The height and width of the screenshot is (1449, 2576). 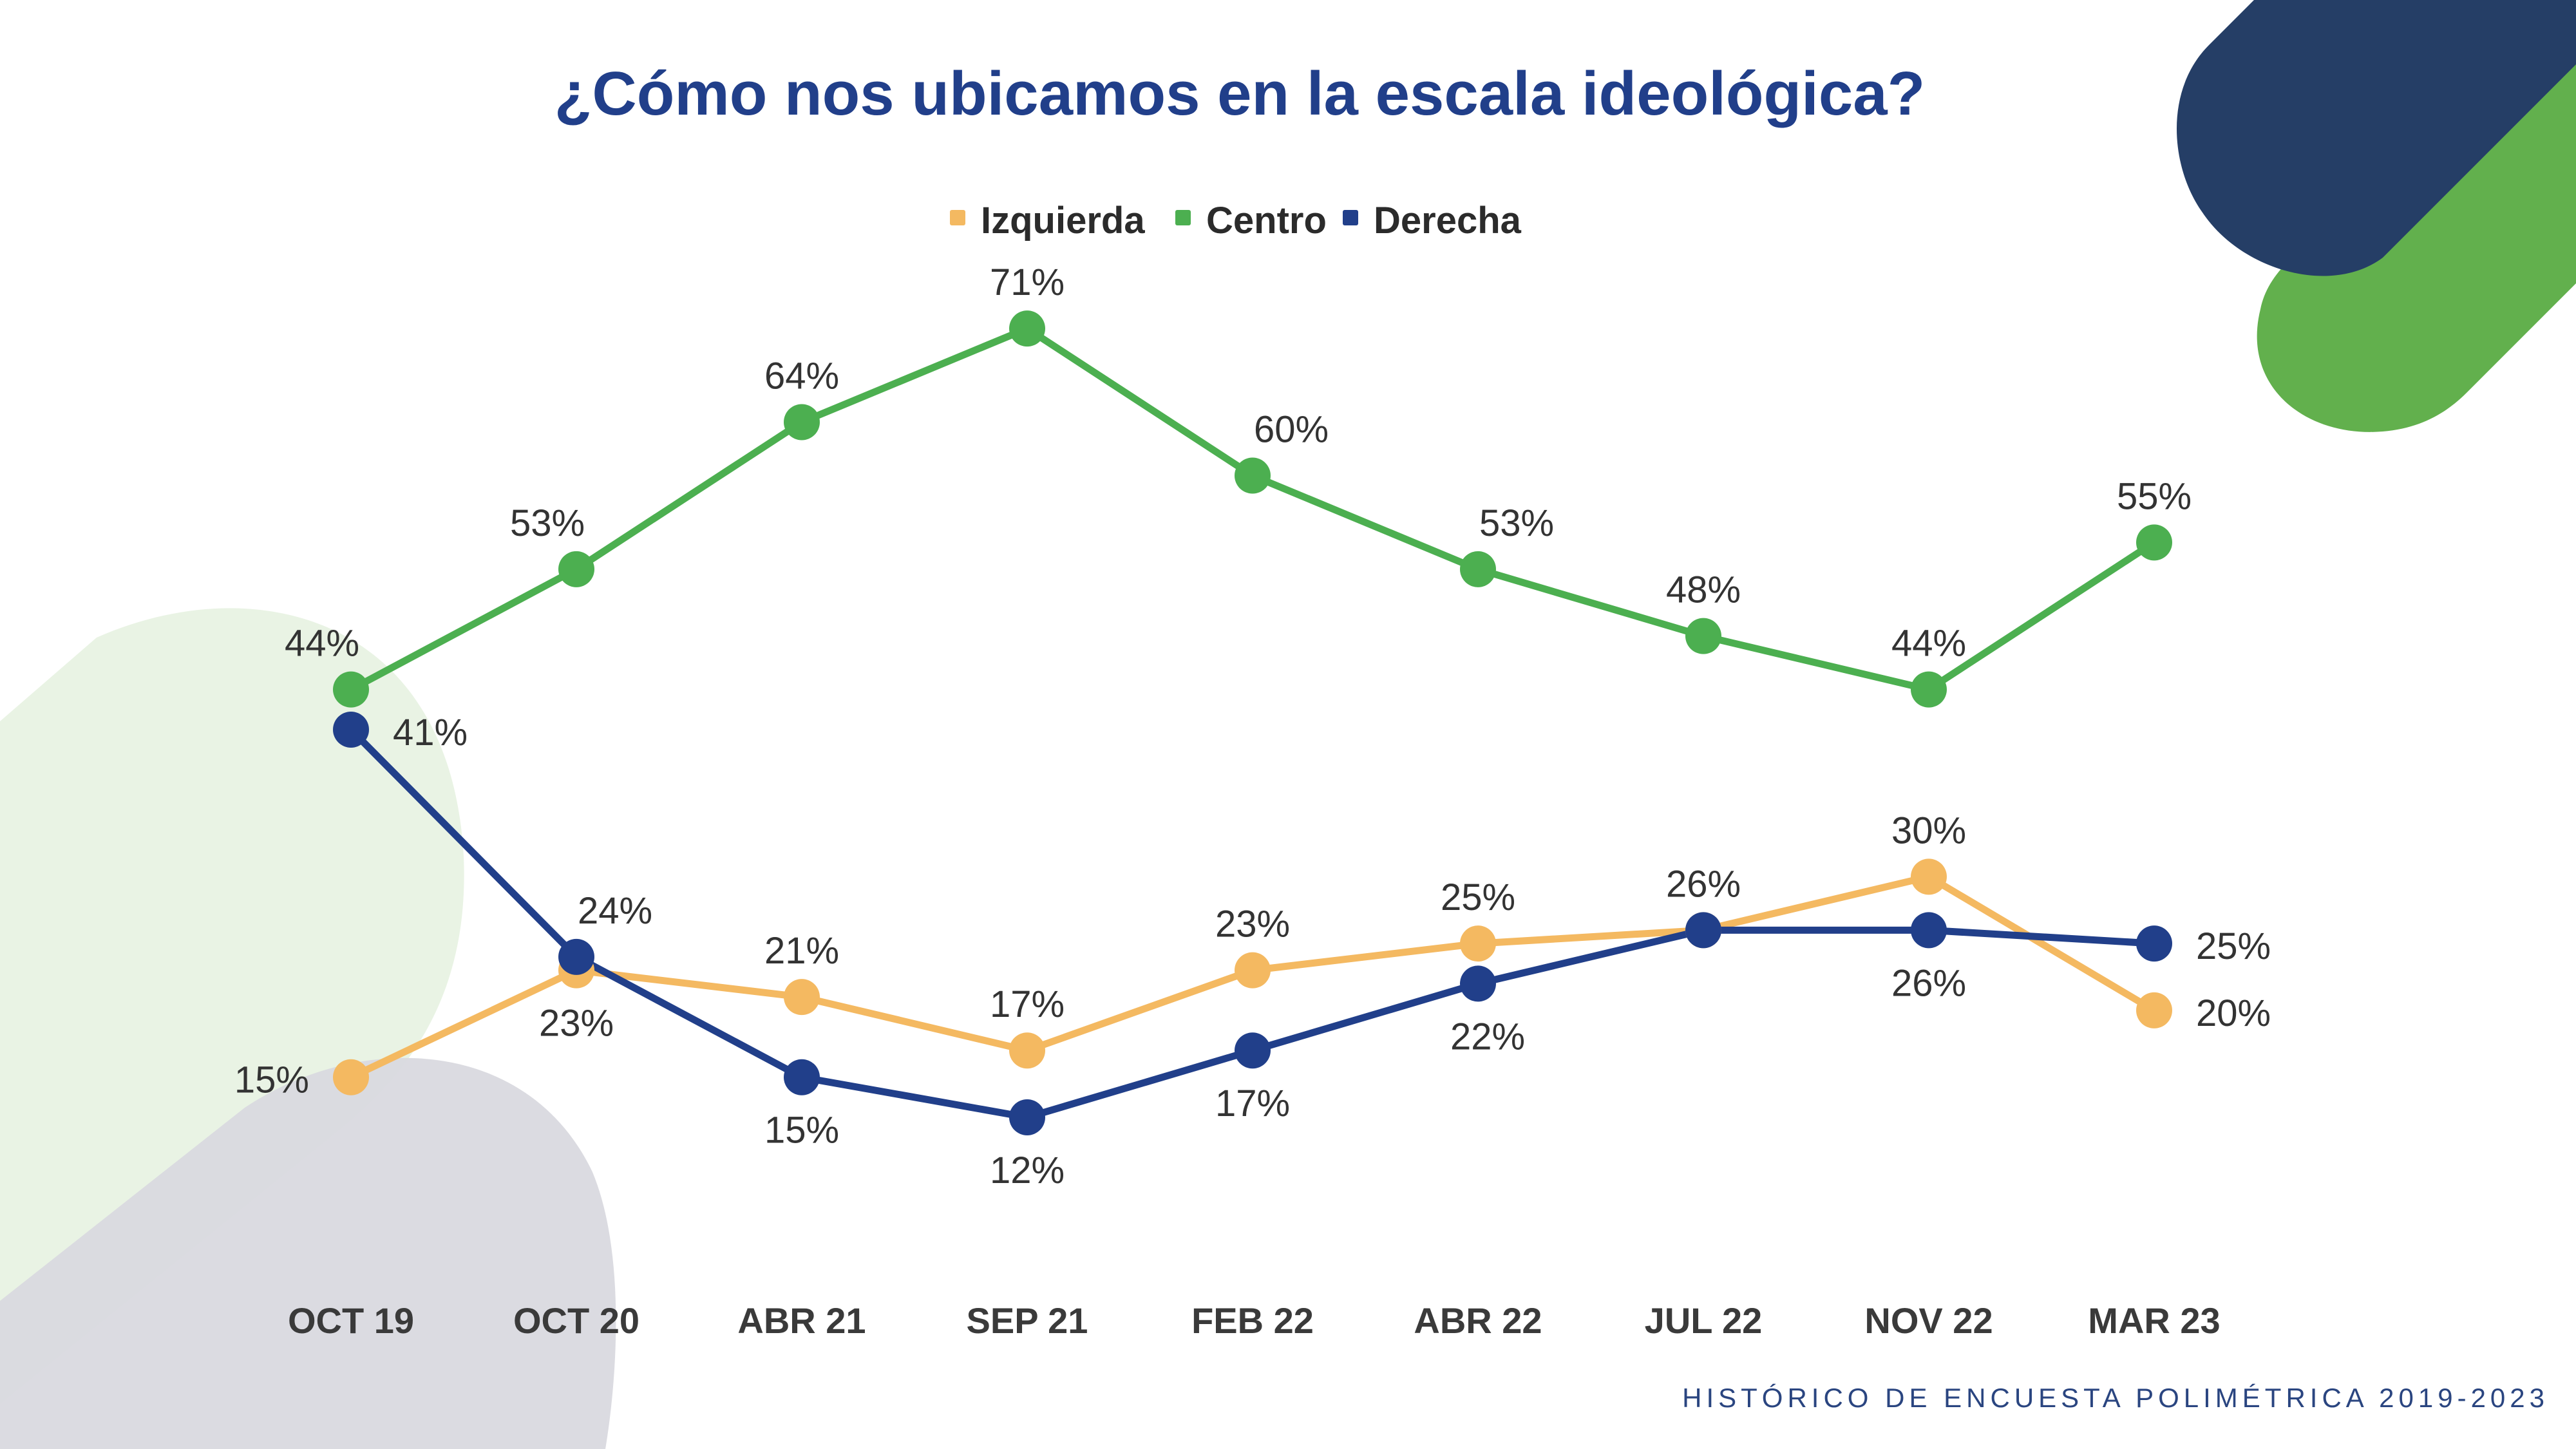 What do you see at coordinates (1929, 983) in the screenshot?
I see `data-label-derecha-nov-22: 26%` at bounding box center [1929, 983].